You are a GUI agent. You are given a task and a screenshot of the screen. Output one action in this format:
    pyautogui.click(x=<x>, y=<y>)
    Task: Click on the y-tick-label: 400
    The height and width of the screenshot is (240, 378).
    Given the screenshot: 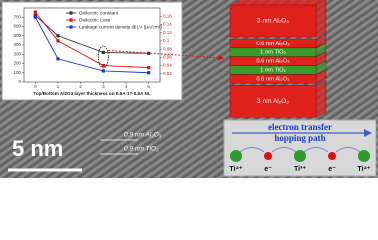 What is the action you would take?
    pyautogui.click(x=17, y=44)
    